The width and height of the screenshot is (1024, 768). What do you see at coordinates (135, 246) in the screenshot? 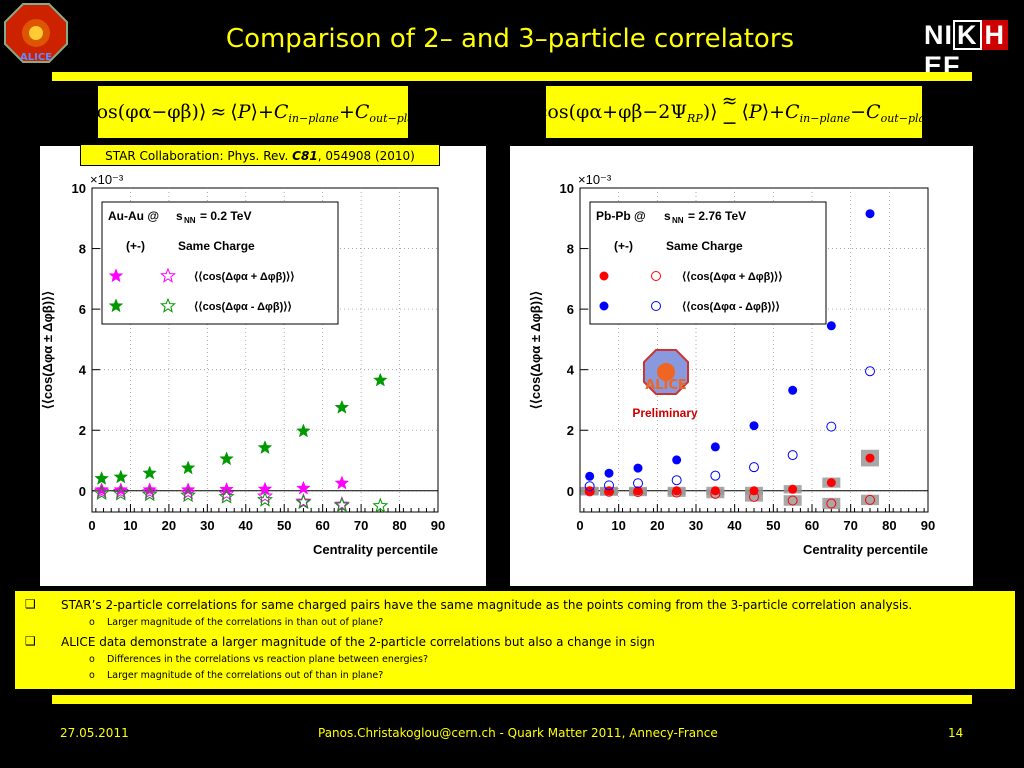
I see `legend-column-opposite: (+-)` at bounding box center [135, 246].